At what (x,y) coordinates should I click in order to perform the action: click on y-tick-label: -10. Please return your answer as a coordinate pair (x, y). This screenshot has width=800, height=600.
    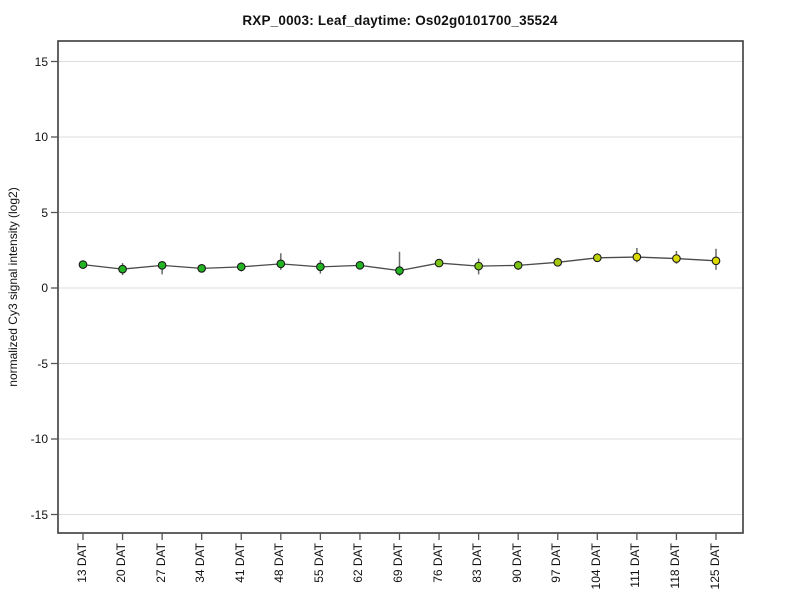
    Looking at the image, I should click on (39, 439).